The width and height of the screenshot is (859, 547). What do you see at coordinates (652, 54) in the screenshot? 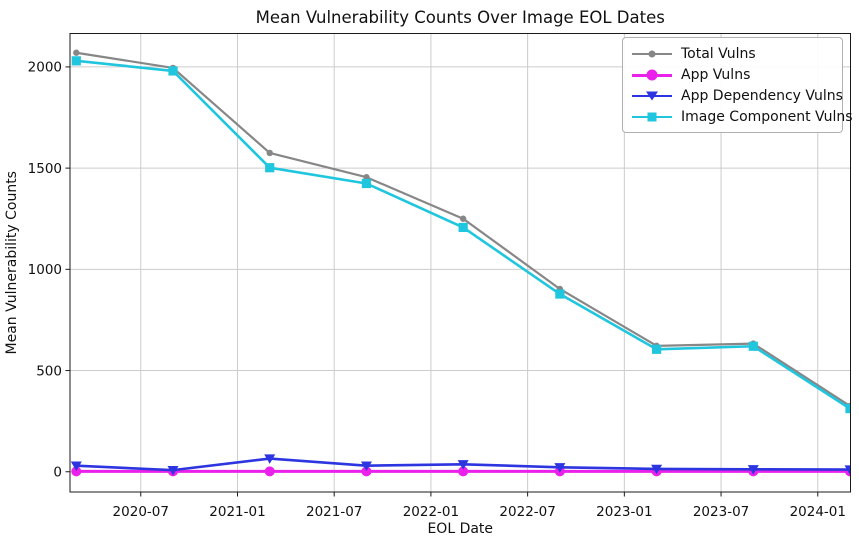
I see `legend-marker-total-vulns-icon` at bounding box center [652, 54].